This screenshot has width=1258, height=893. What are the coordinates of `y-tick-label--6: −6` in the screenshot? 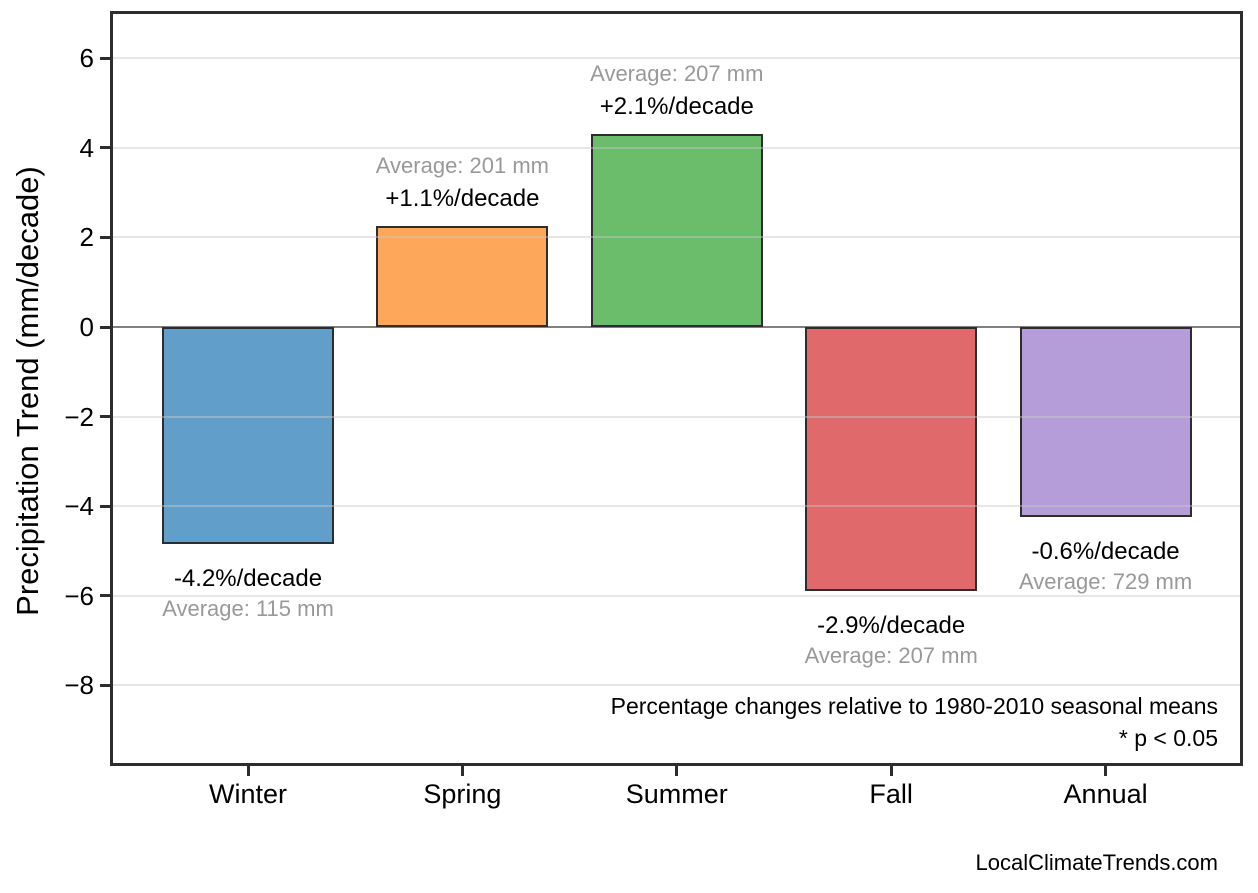 It's located at (79, 595).